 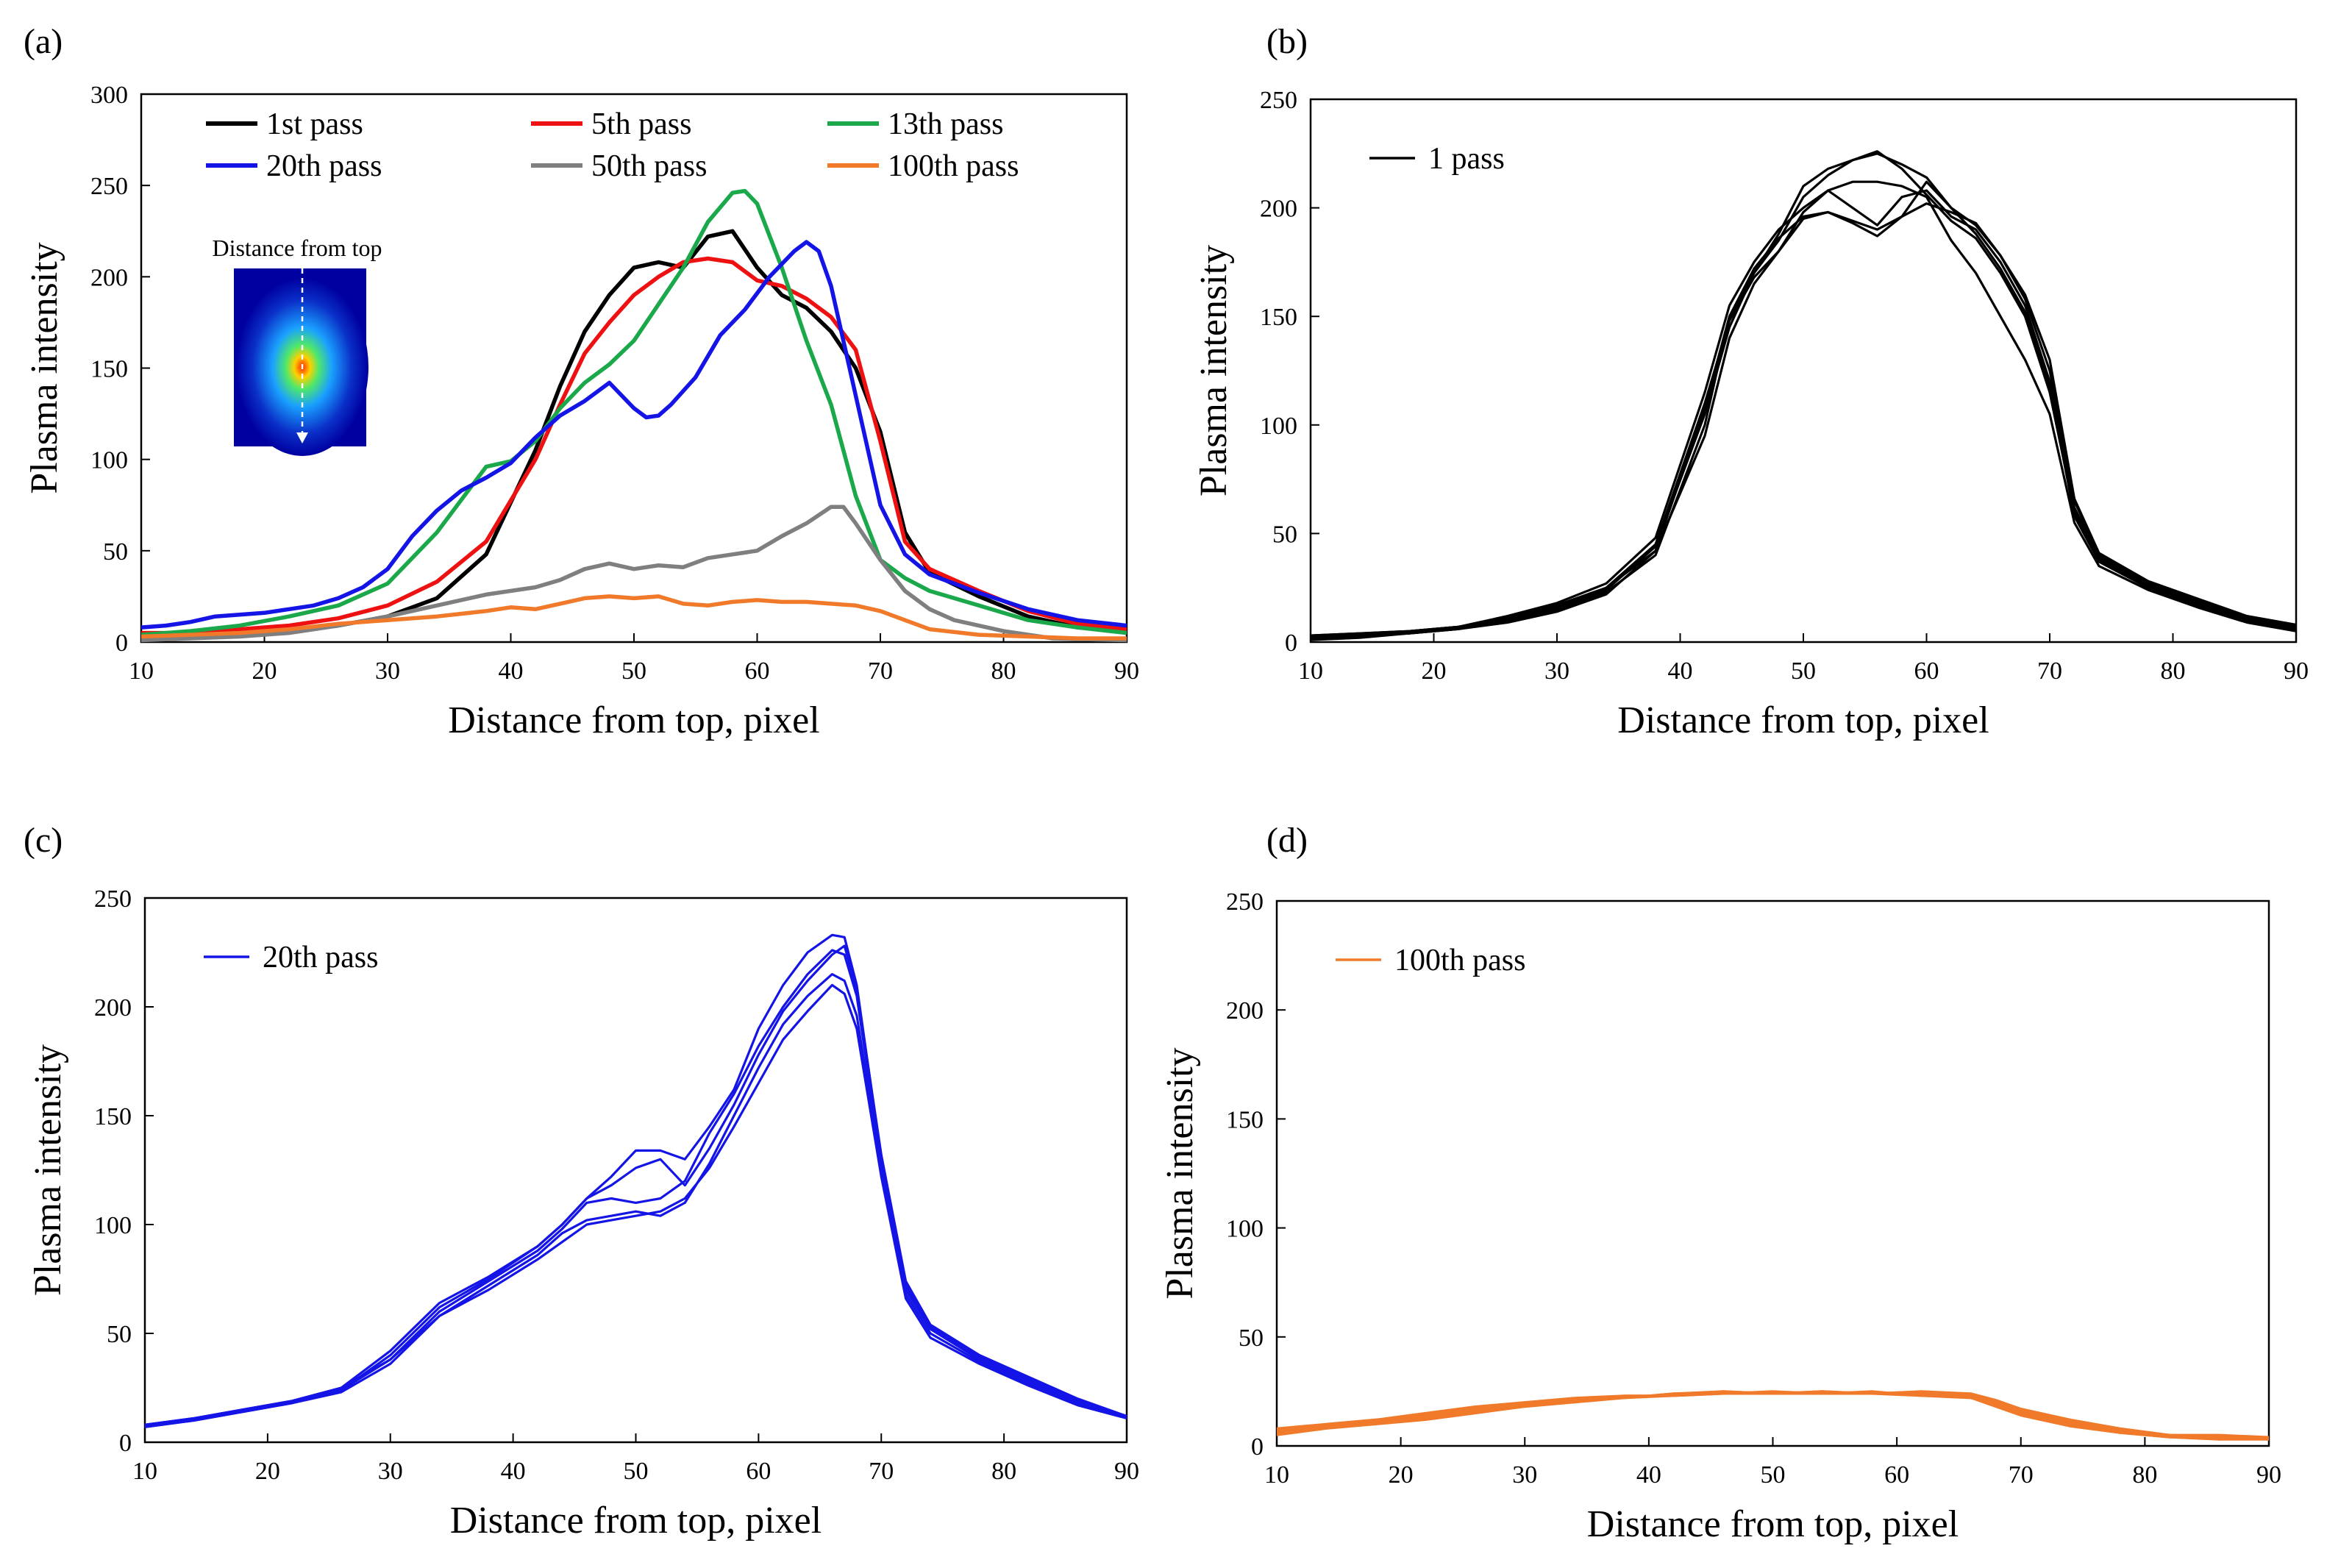 What do you see at coordinates (109, 95) in the screenshot?
I see `y-tick-label: 300` at bounding box center [109, 95].